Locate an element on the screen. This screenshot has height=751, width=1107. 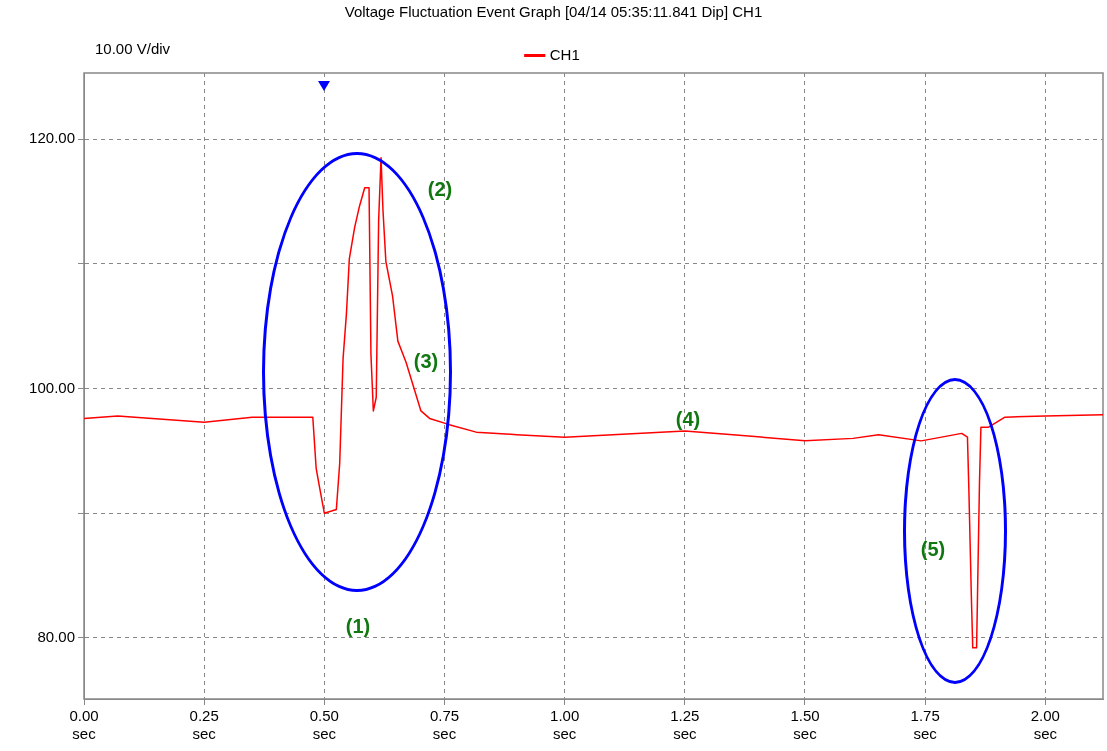
x-tick-label: 0.50 sec is located at coordinates (324, 725).